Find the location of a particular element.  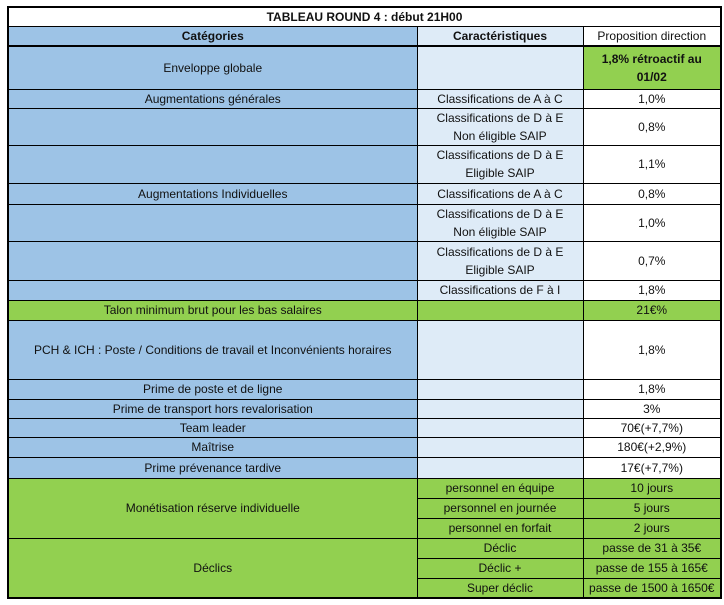

cell-category-merged: Déclics is located at coordinates (212, 567).